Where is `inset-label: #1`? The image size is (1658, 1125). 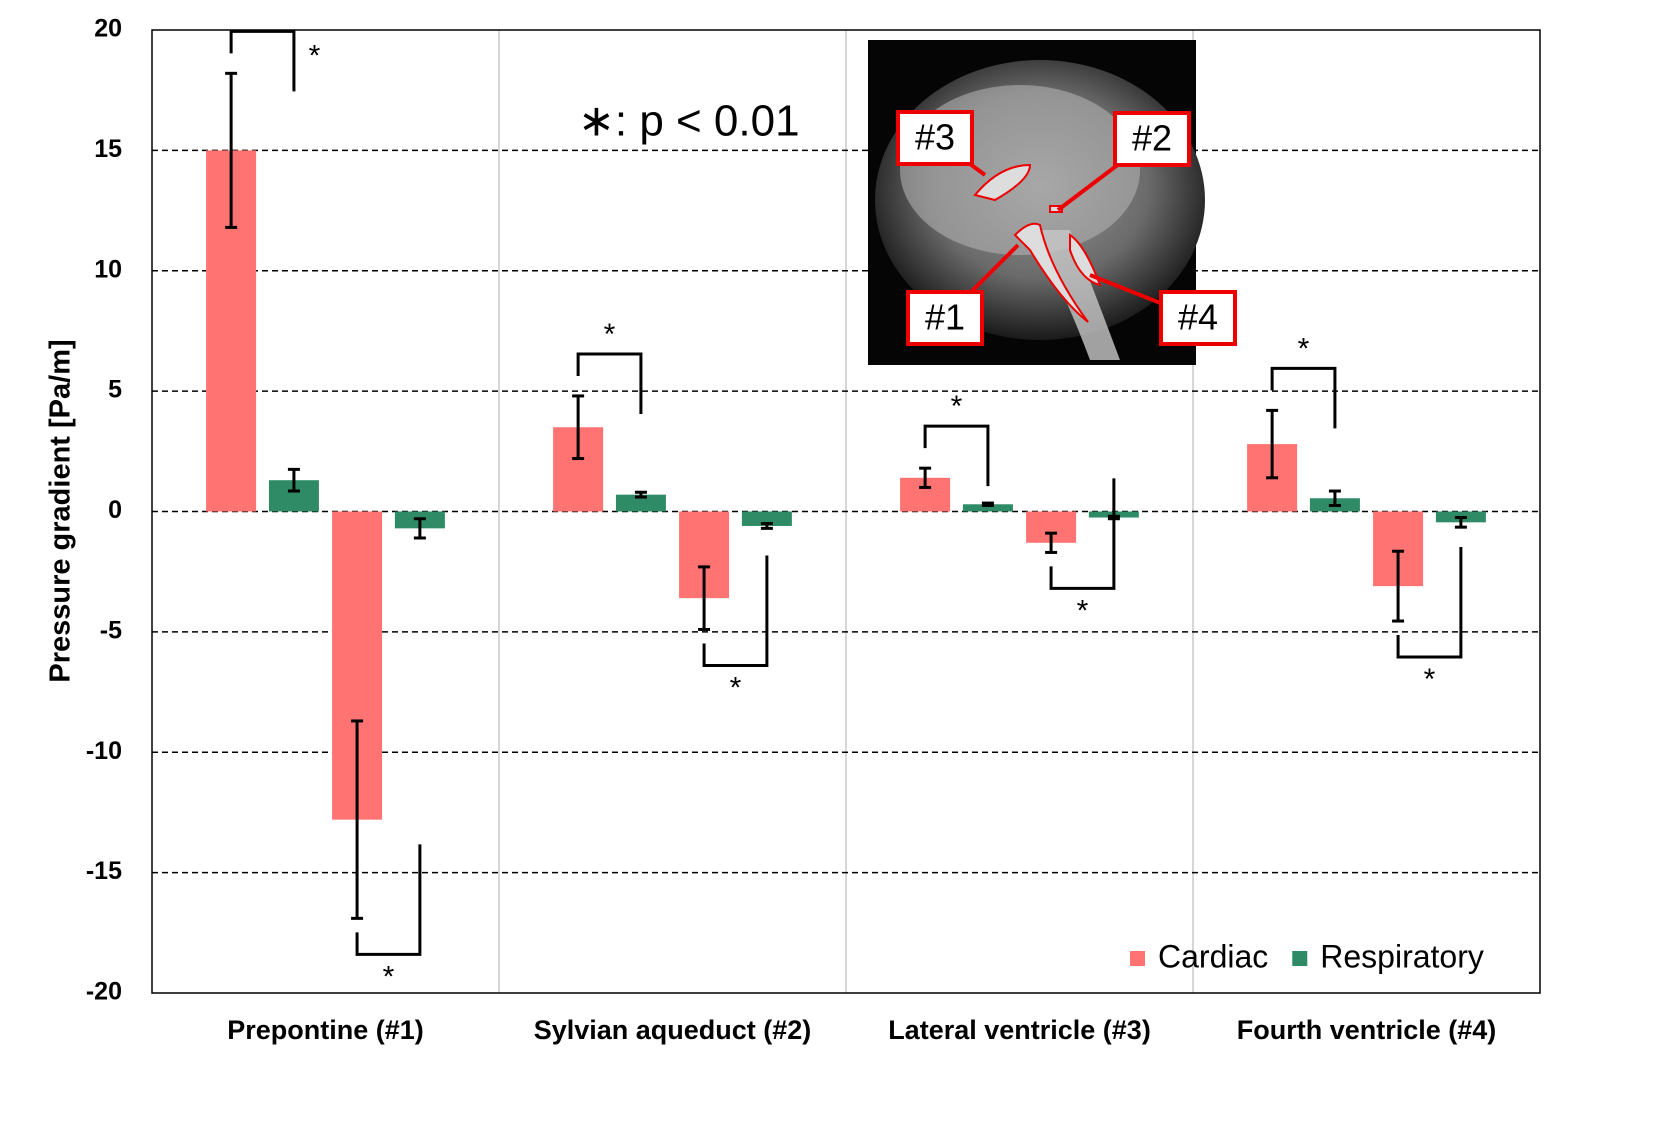
inset-label: #1 is located at coordinates (945, 317).